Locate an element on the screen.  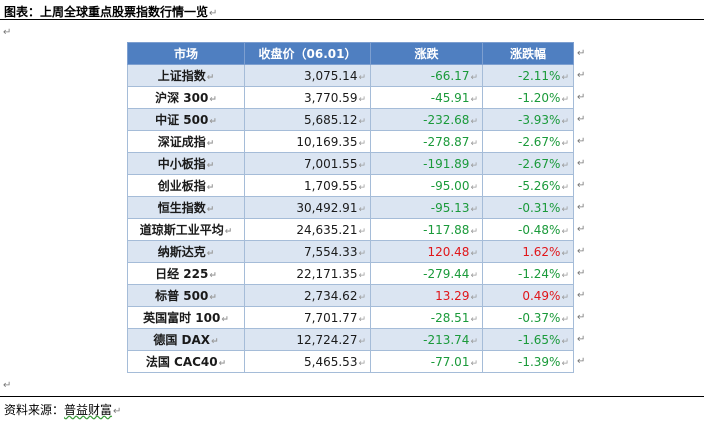
change-cell-text: -28.51 is located at coordinates (450, 317).